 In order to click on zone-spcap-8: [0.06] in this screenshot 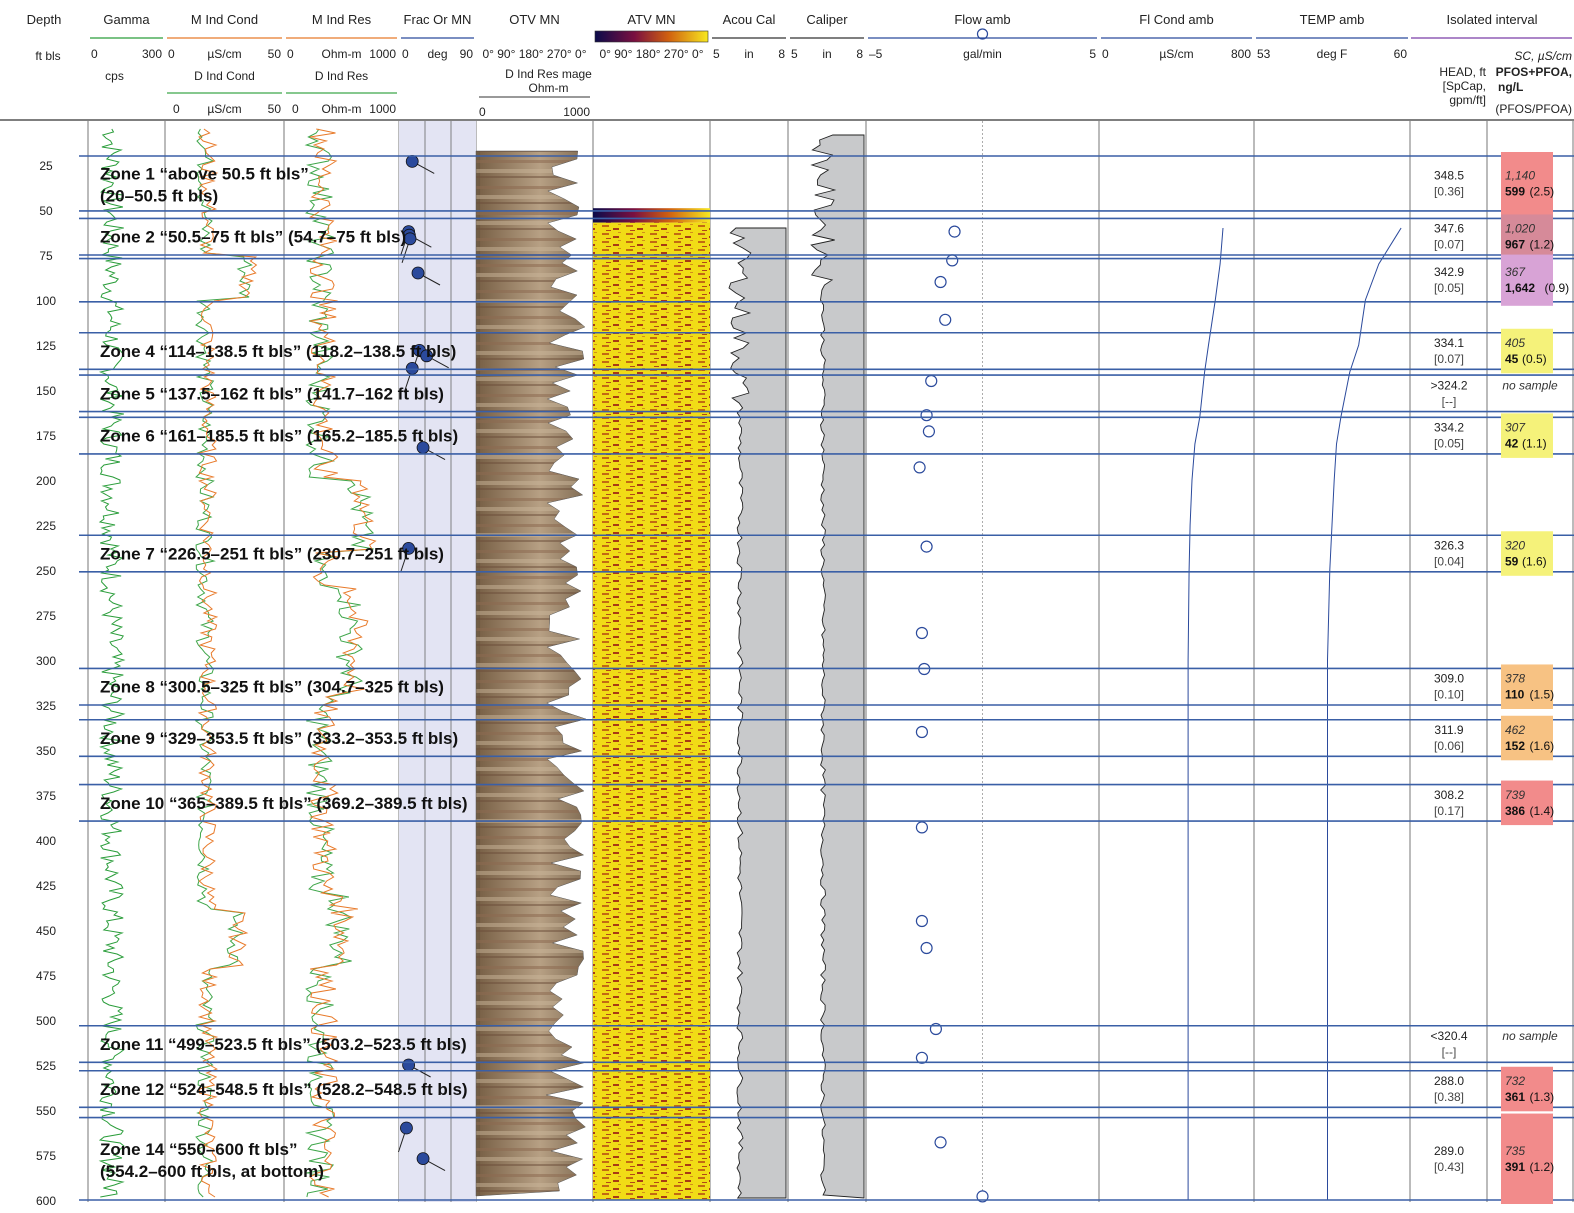, I will do `click(1449, 746)`.